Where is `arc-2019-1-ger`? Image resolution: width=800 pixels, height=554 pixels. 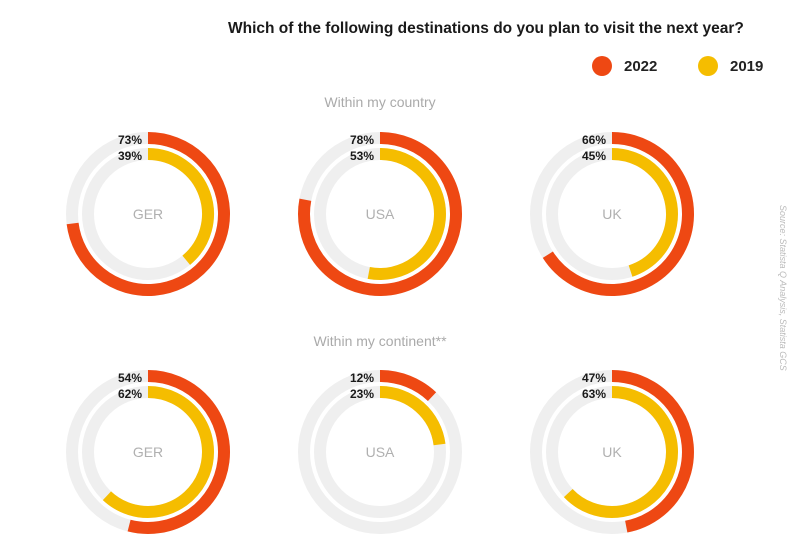
arc-2019-1-ger is located at coordinates (158, 452).